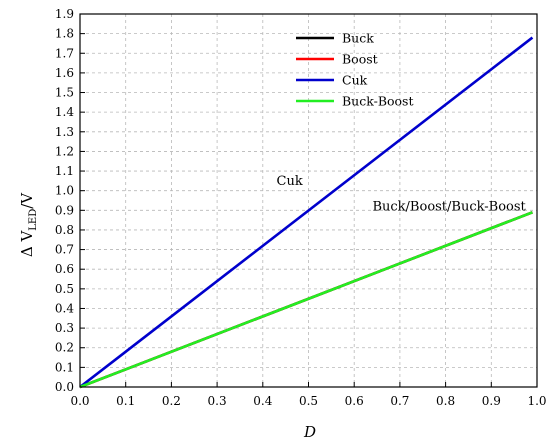 This screenshot has width=550, height=446. I want to click on legend: Buck Boost Cuk Buck-Boost, so click(355, 70).